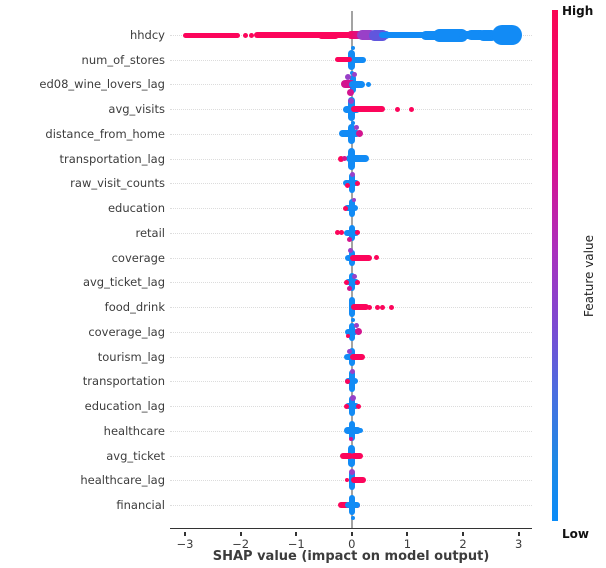 This screenshot has height=568, width=606. I want to click on feature-label-healthcare_lag: healthcare_lag, so click(122, 480).